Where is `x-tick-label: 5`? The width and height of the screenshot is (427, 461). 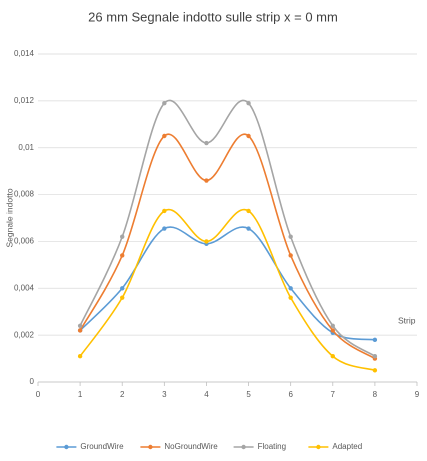
x-tick-label: 5 is located at coordinates (248, 394).